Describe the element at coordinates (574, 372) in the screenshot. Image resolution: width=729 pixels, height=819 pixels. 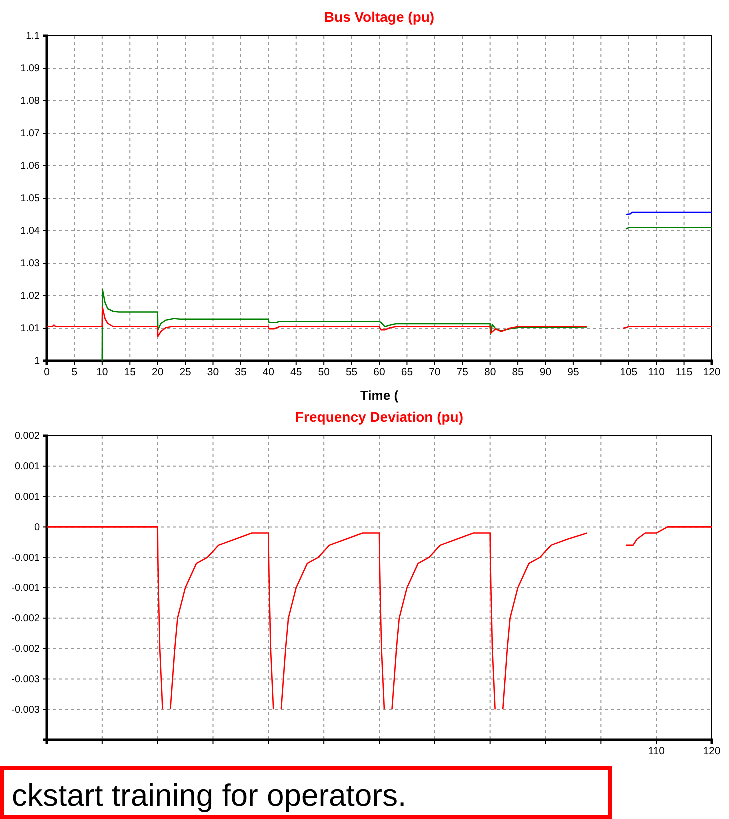
I see `x-tick-label: 95` at that location.